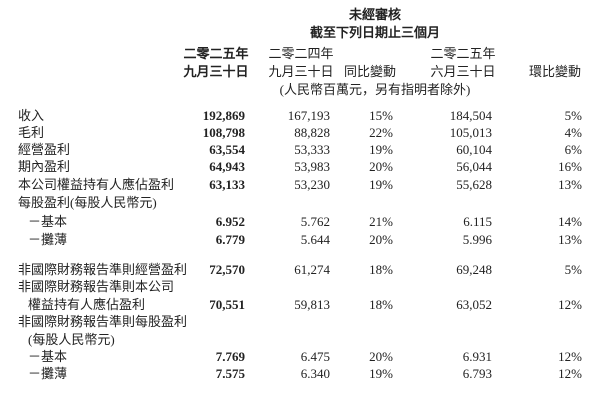 The image size is (600, 403). I want to click on cell-qoq-change: 14%, so click(570, 221).